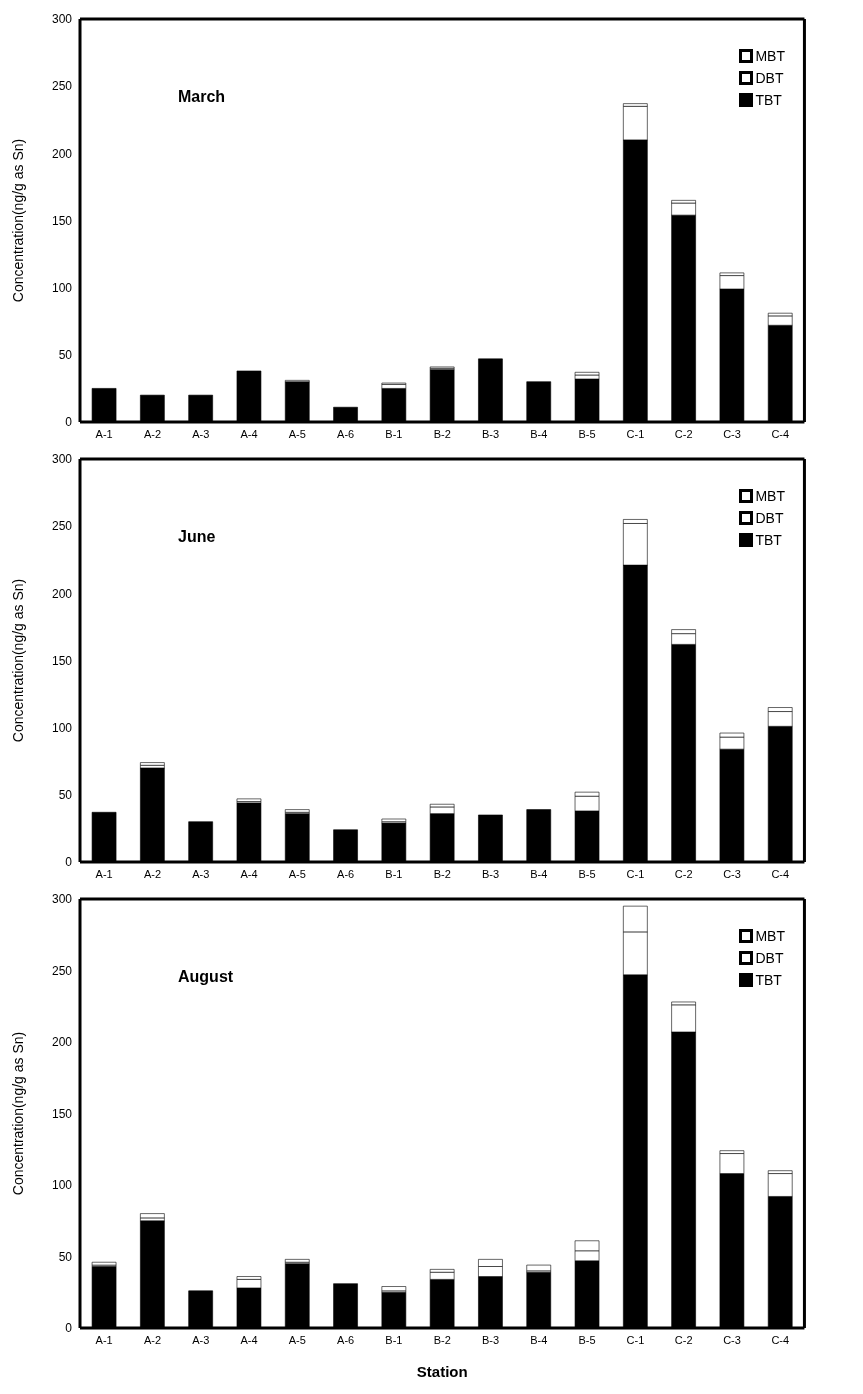 The width and height of the screenshot is (863, 1394). I want to click on text: March, so click(202, 97).